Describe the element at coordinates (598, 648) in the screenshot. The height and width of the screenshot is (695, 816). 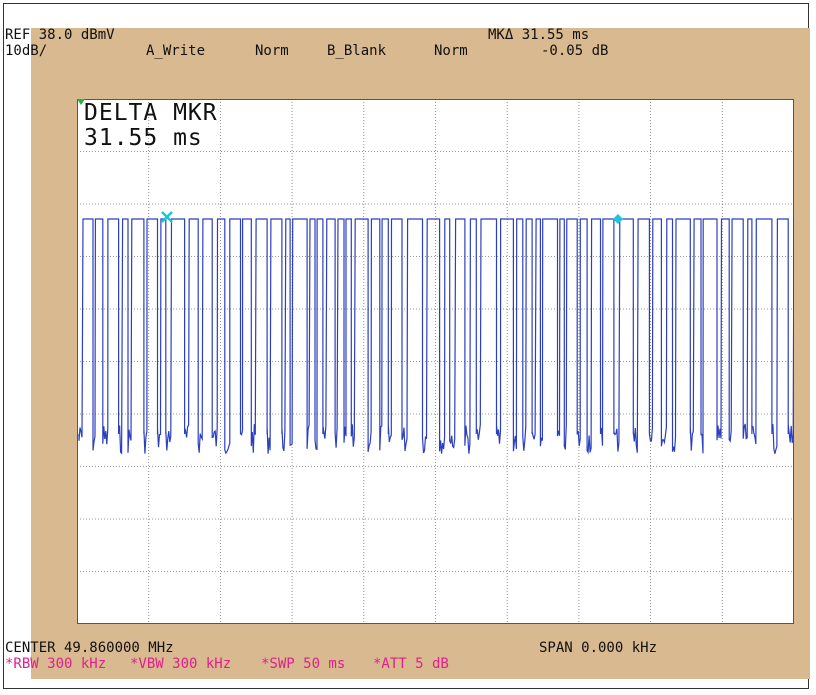
I see `frequency-span: SPAN 0.000 kHz` at that location.